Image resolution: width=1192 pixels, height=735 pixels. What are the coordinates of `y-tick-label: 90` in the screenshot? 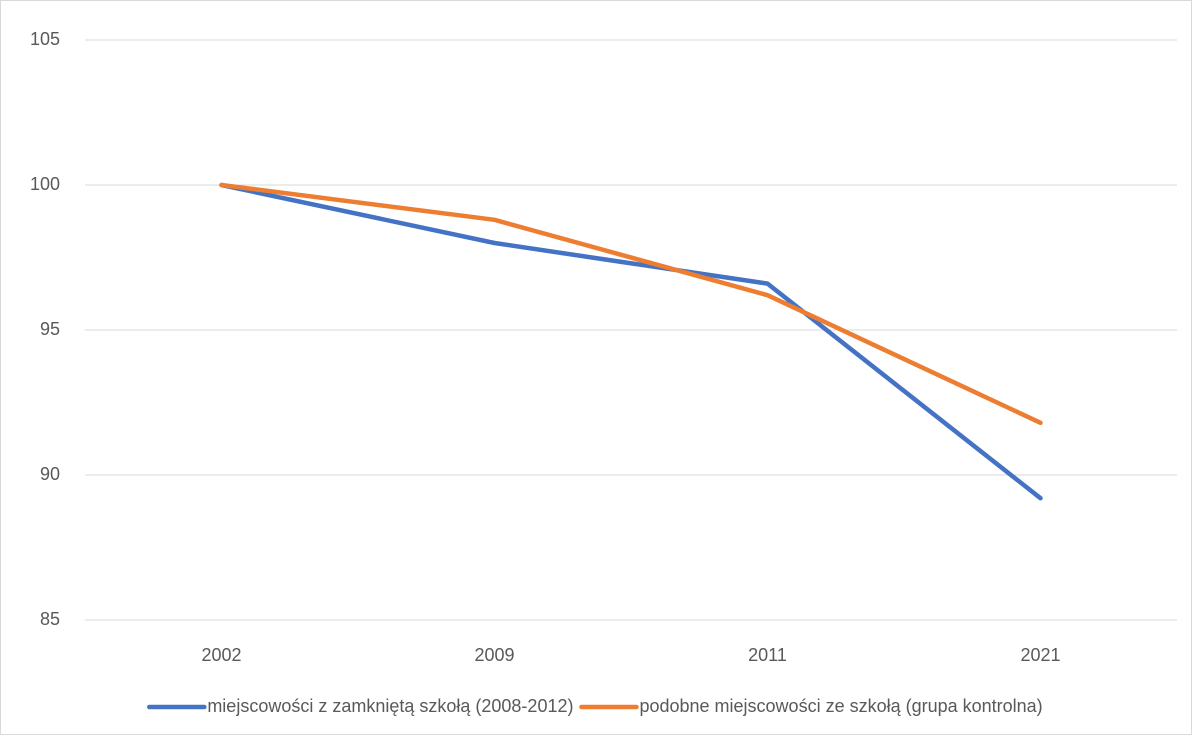 It's located at (50, 474).